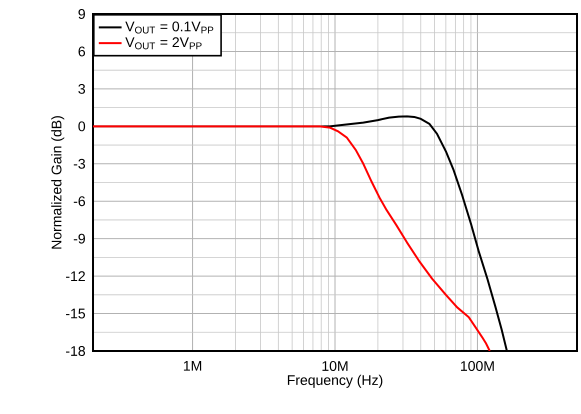  Describe the element at coordinates (80, 163) in the screenshot. I see `y-tick-label: -3` at that location.